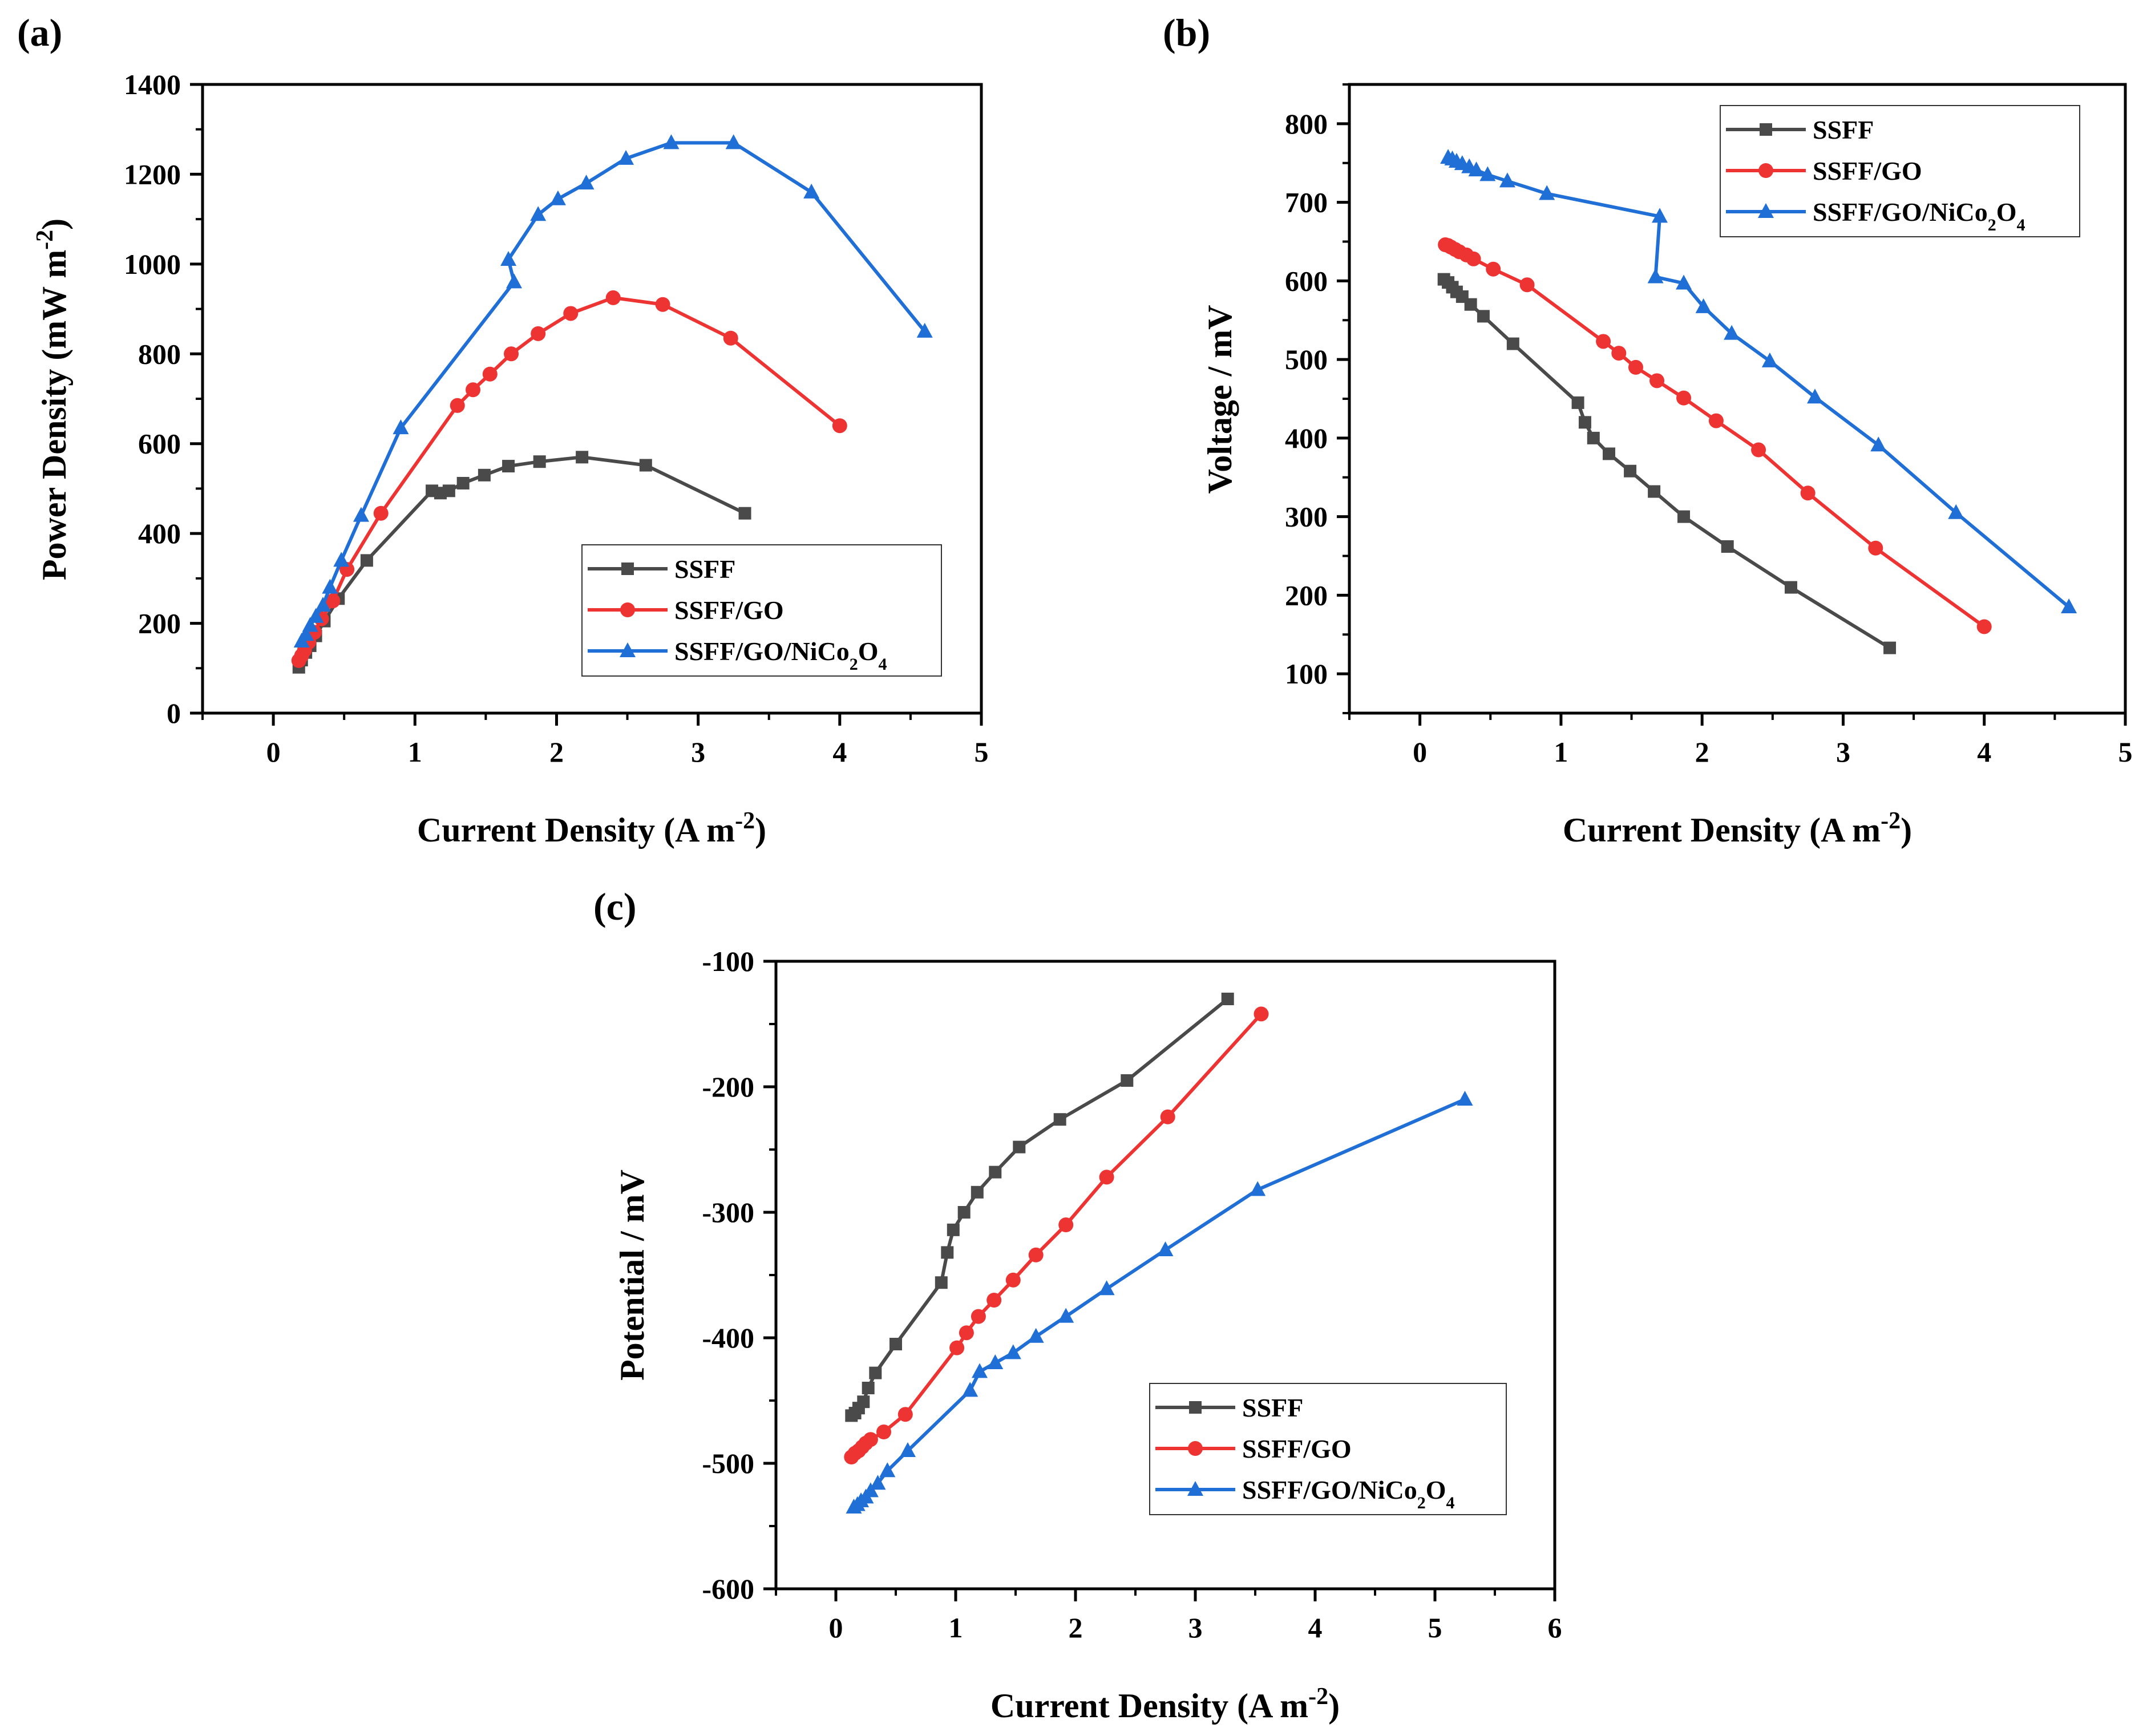  What do you see at coordinates (728, 1087) in the screenshot?
I see `y-tick-label: -200` at bounding box center [728, 1087].